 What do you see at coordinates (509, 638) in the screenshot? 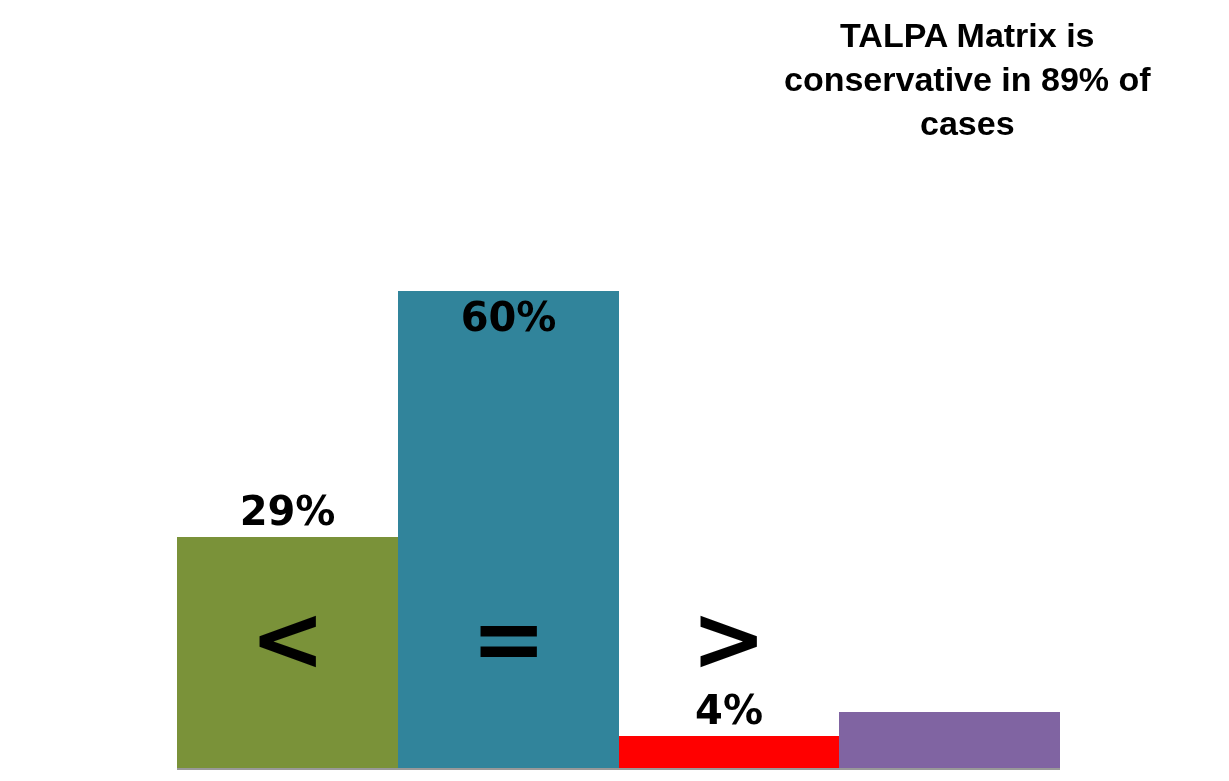
I see `x-tick-label: =` at bounding box center [509, 638].